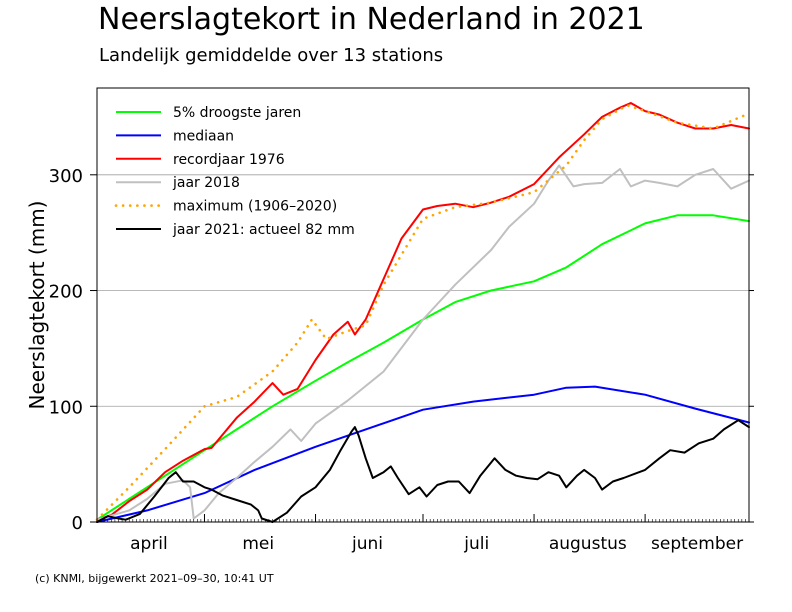 This screenshot has width=792, height=612. What do you see at coordinates (203, 136) in the screenshot?
I see `legend-label: mediaan` at bounding box center [203, 136].